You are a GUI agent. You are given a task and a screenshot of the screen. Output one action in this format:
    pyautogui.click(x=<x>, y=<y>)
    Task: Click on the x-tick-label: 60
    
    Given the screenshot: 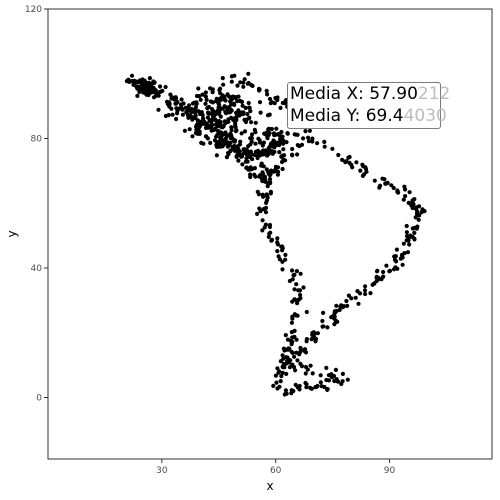 What is the action you would take?
    pyautogui.click(x=276, y=471)
    